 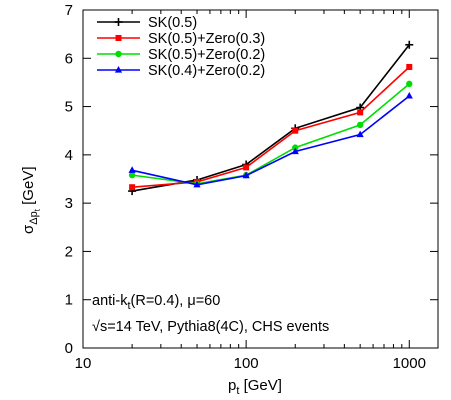 What do you see at coordinates (69, 203) in the screenshot?
I see `y-tick-label: 3` at bounding box center [69, 203].